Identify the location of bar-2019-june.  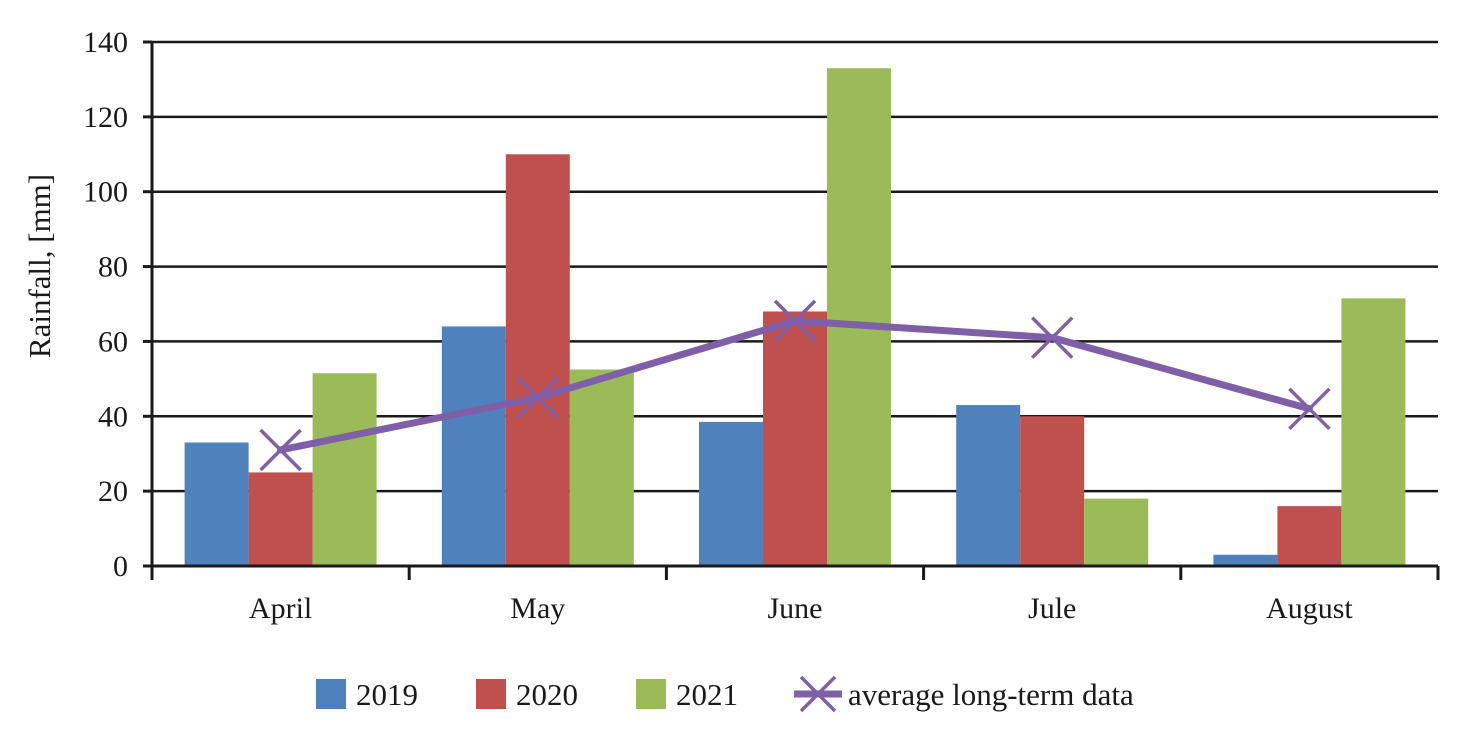
(731, 493).